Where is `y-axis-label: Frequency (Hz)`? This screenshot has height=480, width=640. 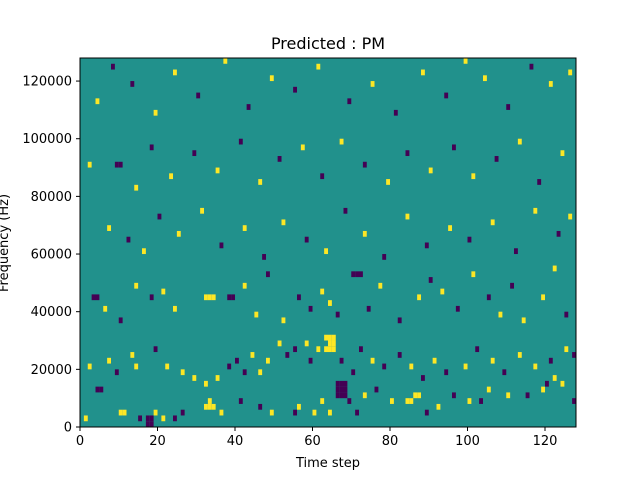
y-axis-label: Frequency (Hz) is located at coordinates (6, 243).